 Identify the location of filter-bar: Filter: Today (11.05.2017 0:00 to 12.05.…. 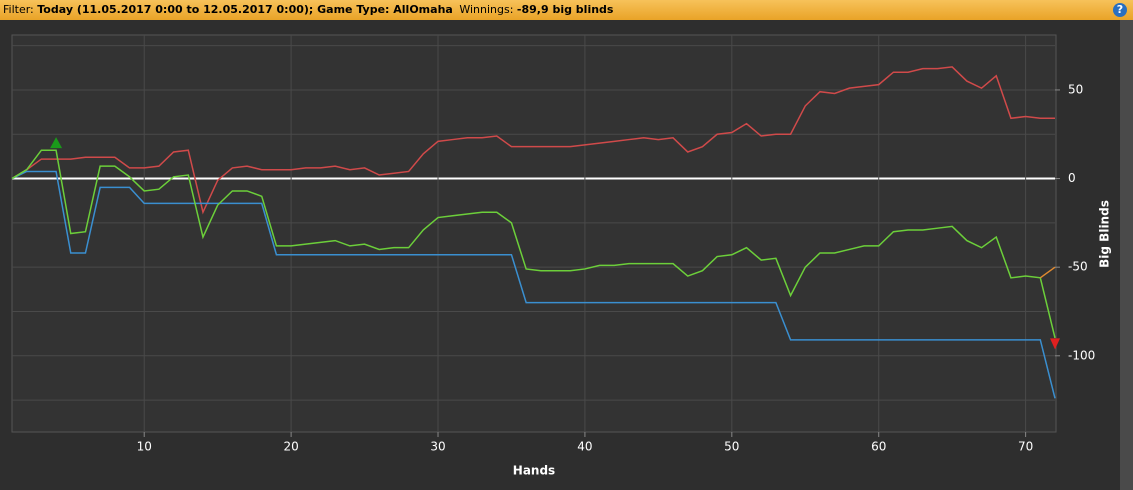
(566, 10).